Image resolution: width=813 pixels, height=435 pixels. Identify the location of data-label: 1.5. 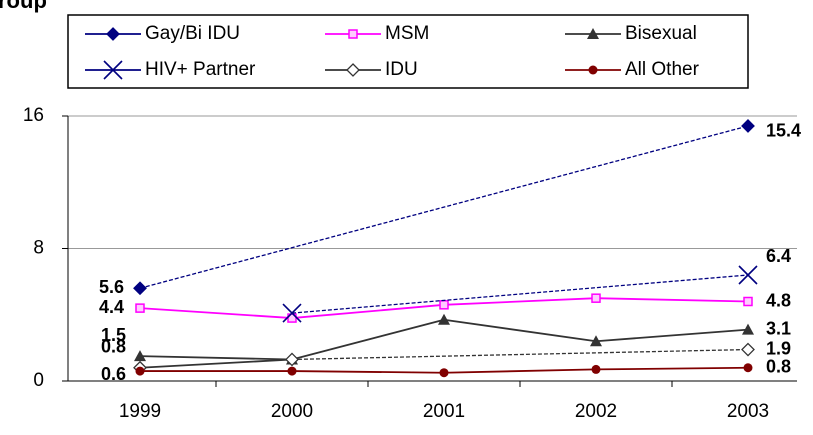
(113, 335).